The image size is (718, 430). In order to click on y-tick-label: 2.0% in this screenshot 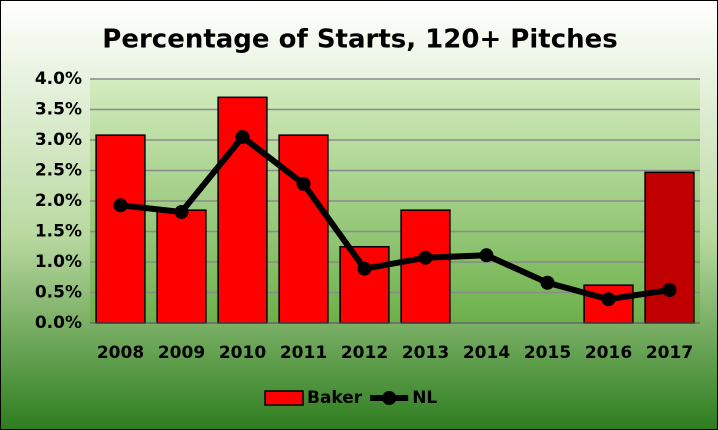, I will do `click(58, 201)`.